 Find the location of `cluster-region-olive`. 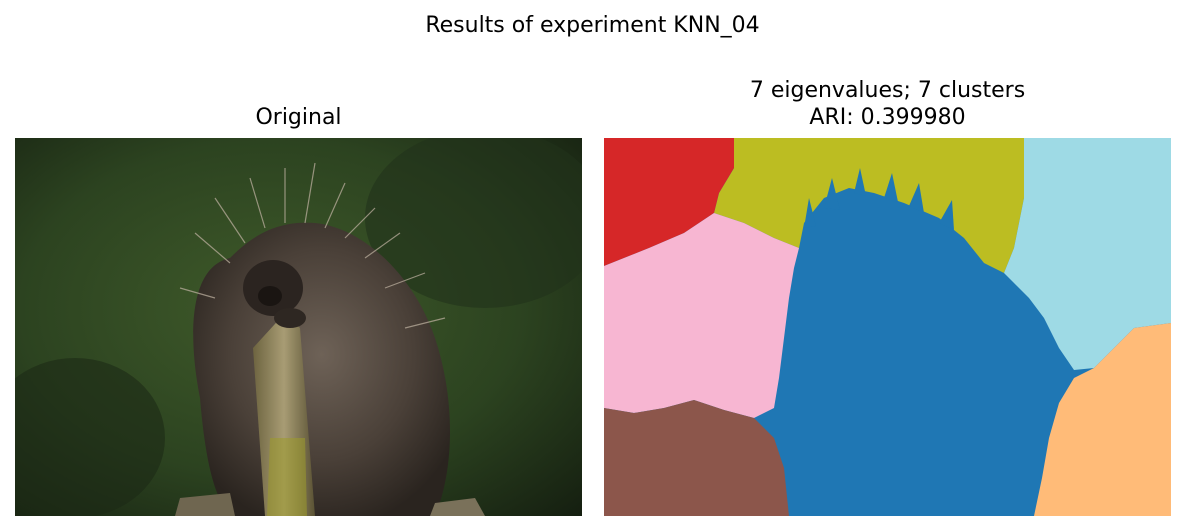

cluster-region-olive is located at coordinates (869, 205).